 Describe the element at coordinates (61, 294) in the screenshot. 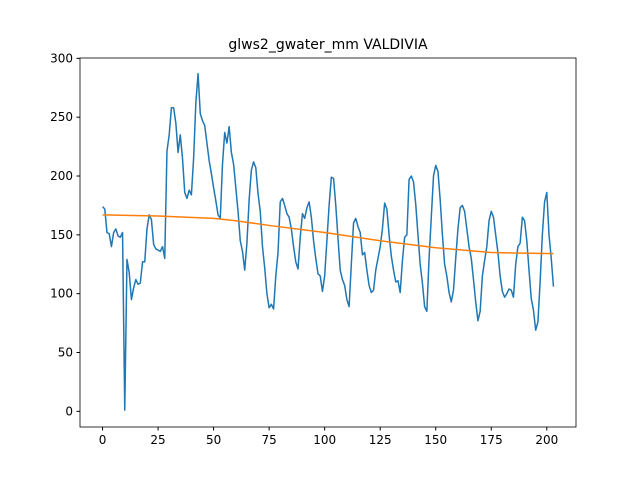

I see `y-tick-label: 100` at that location.